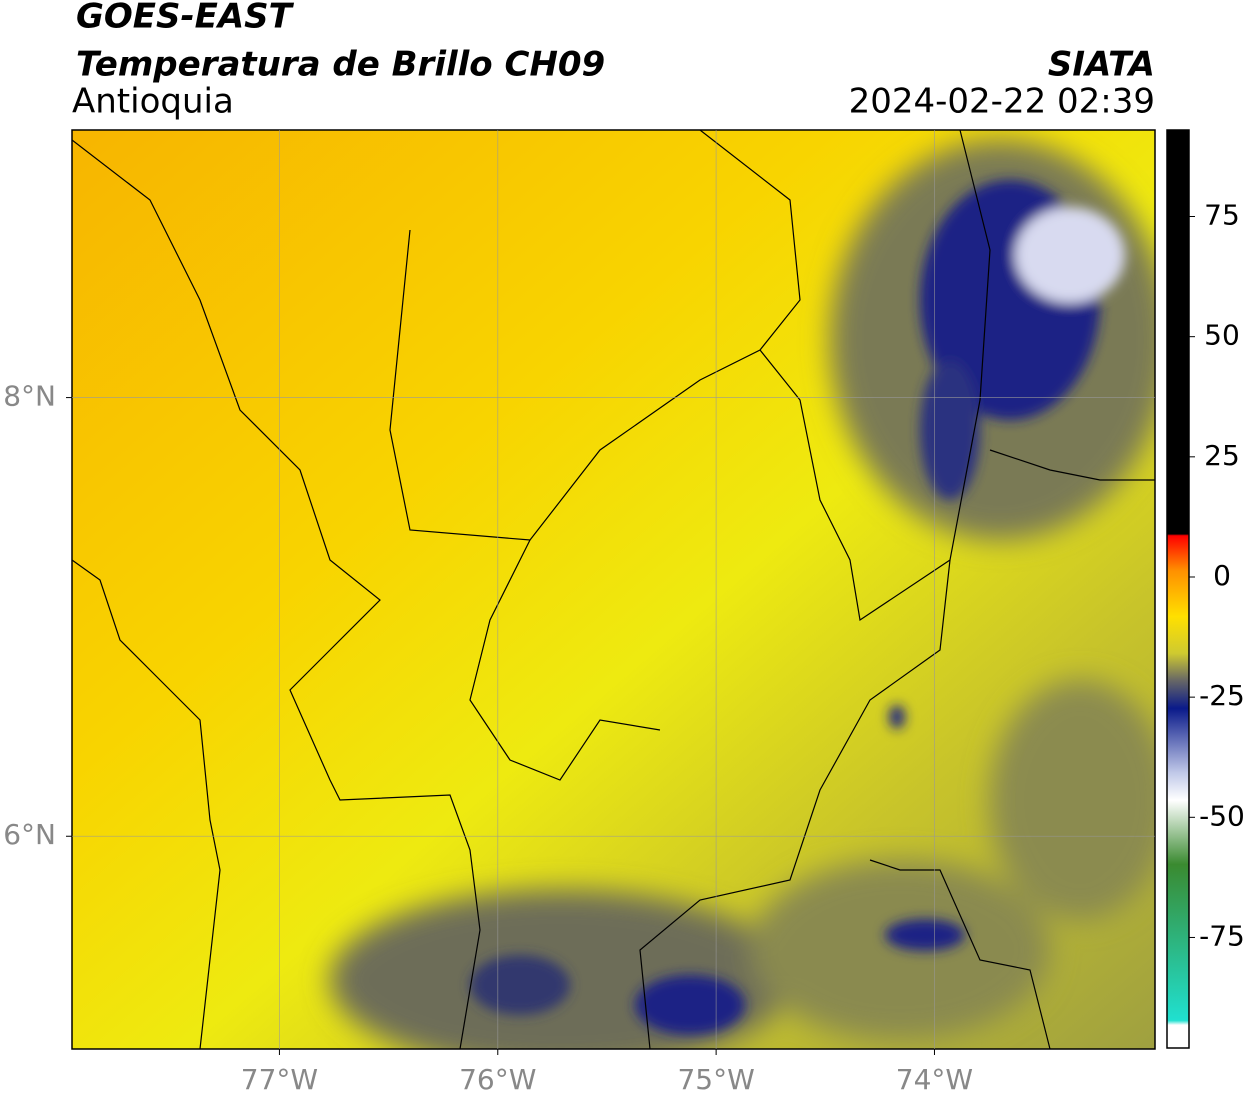 Image resolution: width=1252 pixels, height=1103 pixels. Describe the element at coordinates (1222, 215) in the screenshot. I see `colorbar-tick-label: 75` at that location.